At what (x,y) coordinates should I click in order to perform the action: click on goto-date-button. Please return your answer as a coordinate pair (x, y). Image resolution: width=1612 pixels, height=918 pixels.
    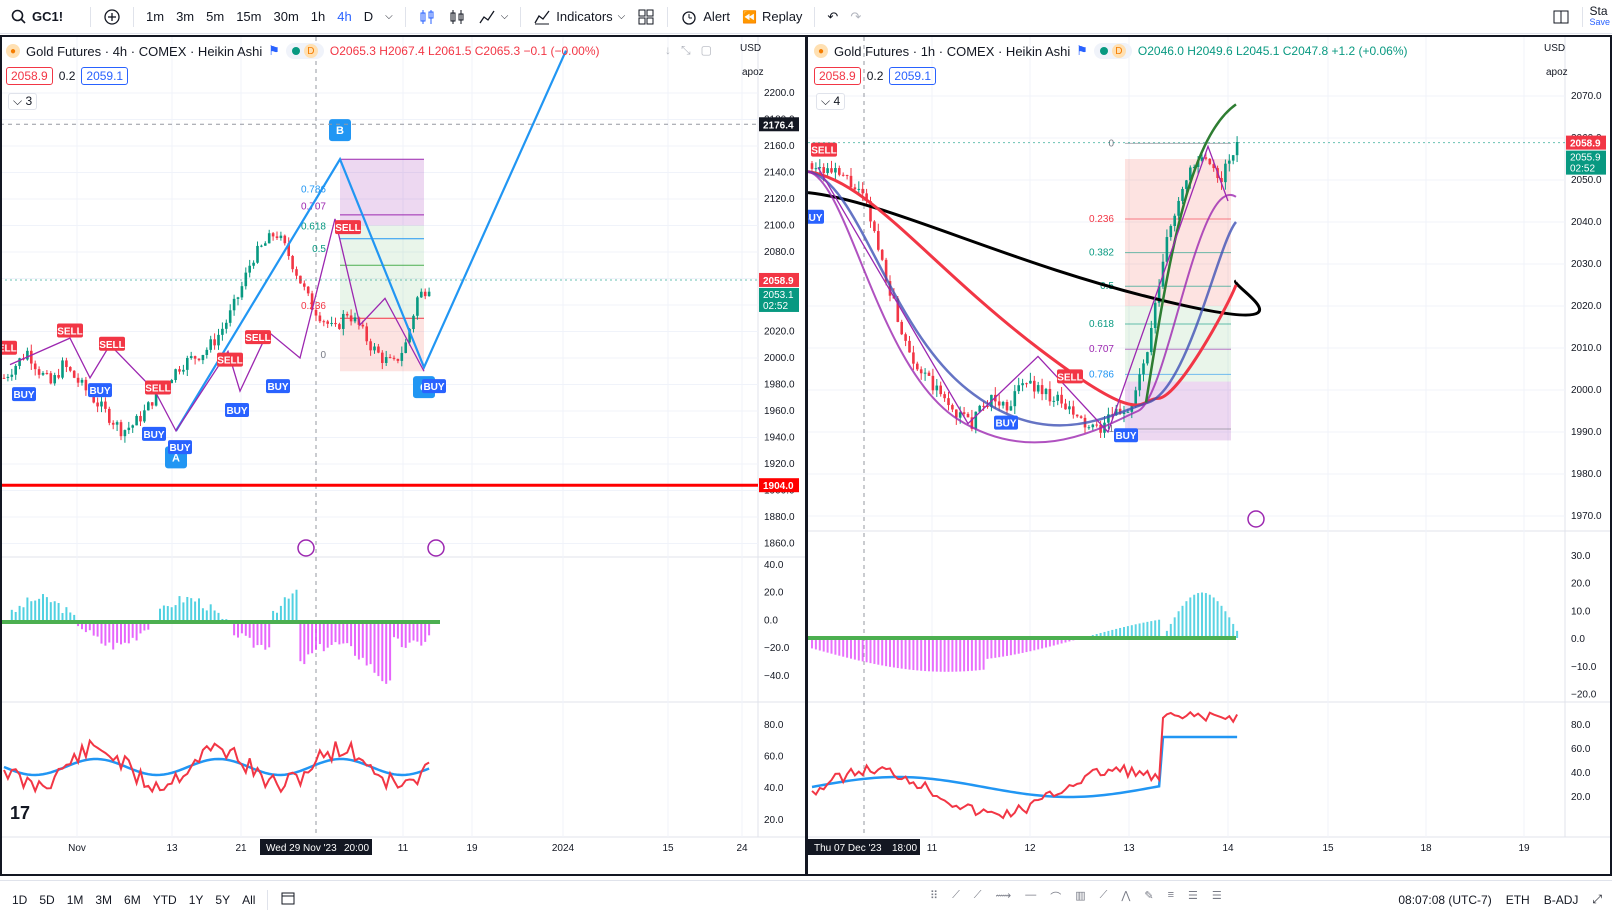
    Looking at the image, I should click on (288, 899).